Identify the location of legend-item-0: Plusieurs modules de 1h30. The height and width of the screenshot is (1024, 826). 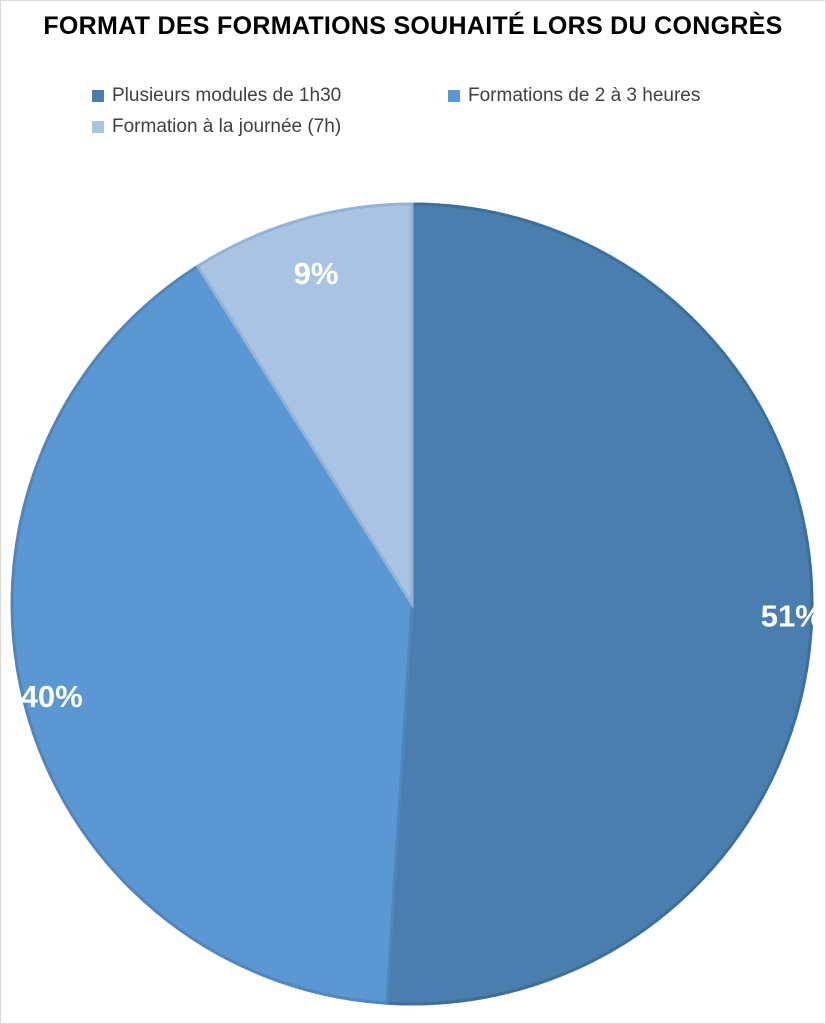
(216, 96).